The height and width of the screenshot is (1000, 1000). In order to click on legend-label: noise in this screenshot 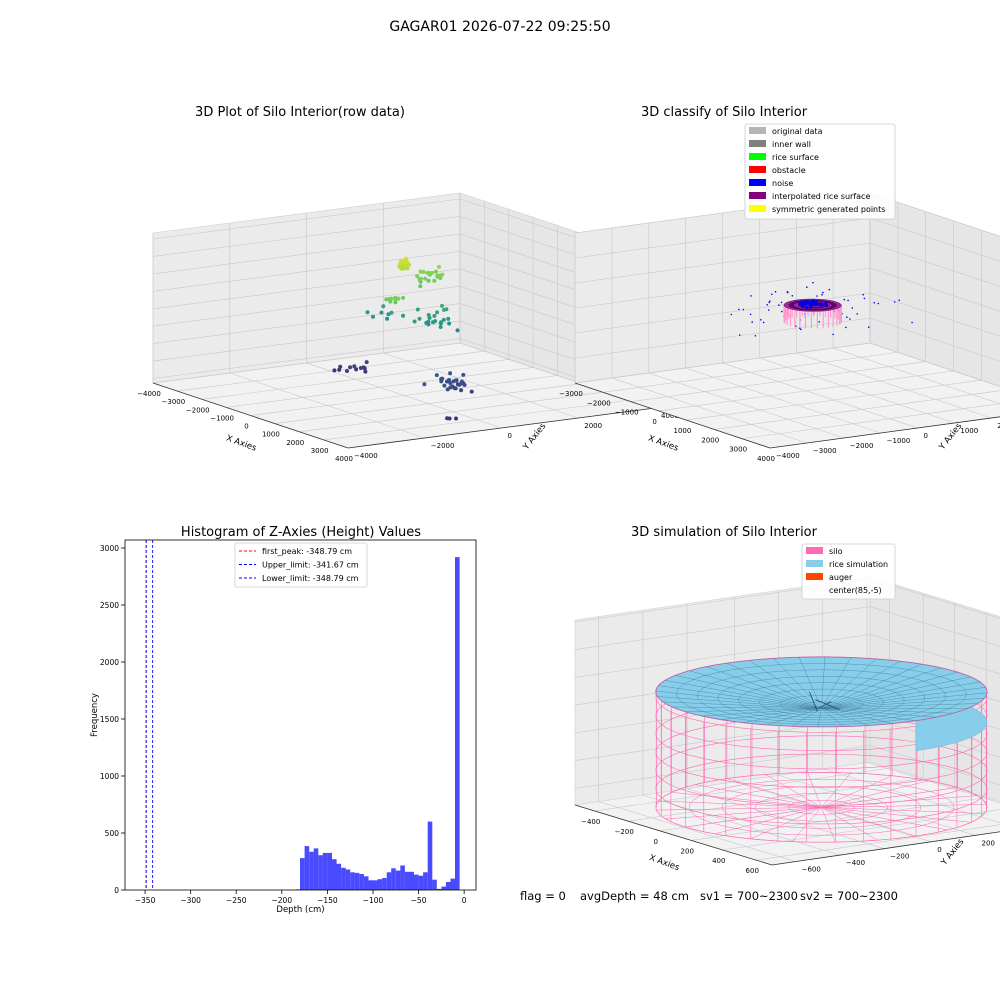, I will do `click(782, 183)`.